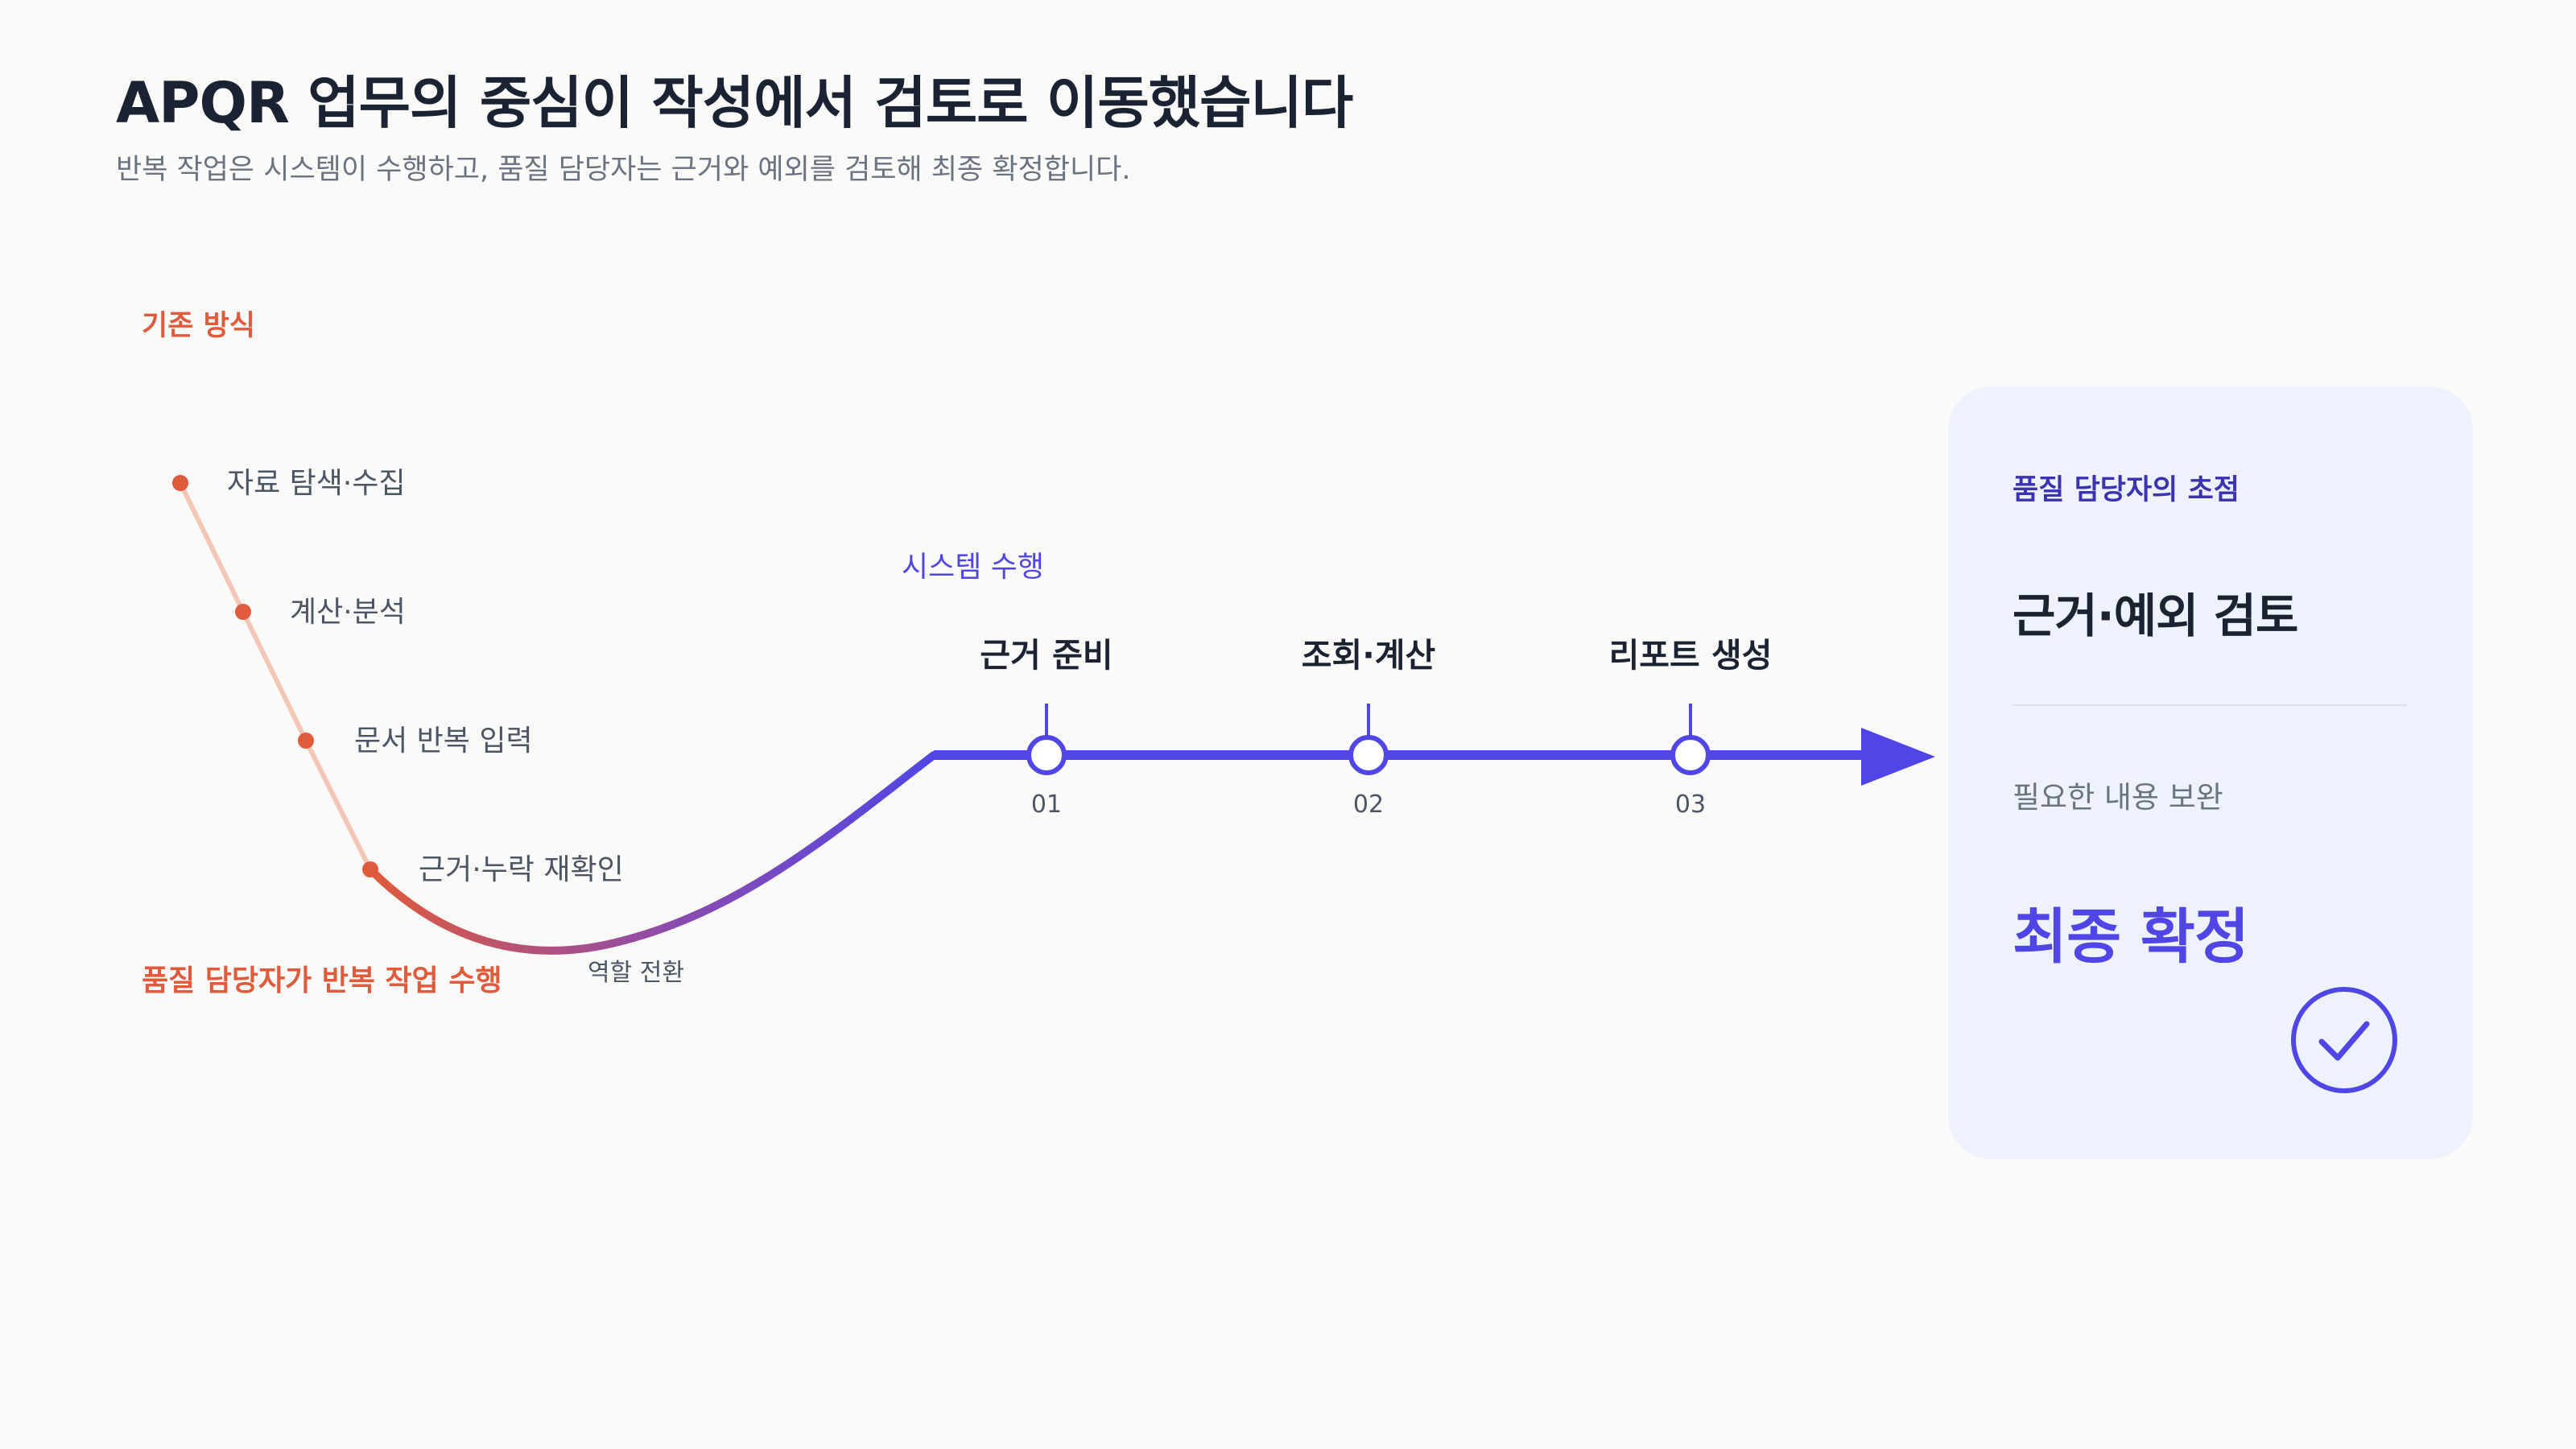 This screenshot has width=2576, height=1449. I want to click on reviewer-focus-card: 품질 담당자의 초점 근거·예외 검토 필요한 내용 보완 최종 확정, so click(2210, 772).